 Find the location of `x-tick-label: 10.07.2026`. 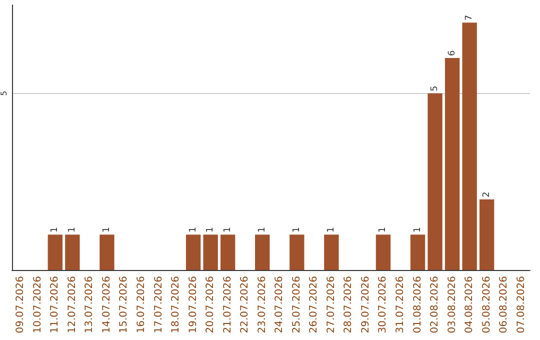

x-tick-label: 10.07.2026 is located at coordinates (38, 305).